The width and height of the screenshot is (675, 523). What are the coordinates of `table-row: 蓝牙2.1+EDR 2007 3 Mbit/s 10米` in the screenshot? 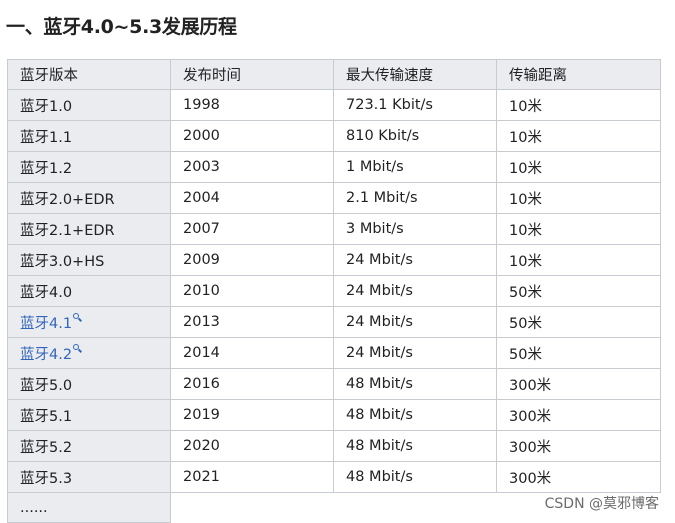 It's located at (334, 229).